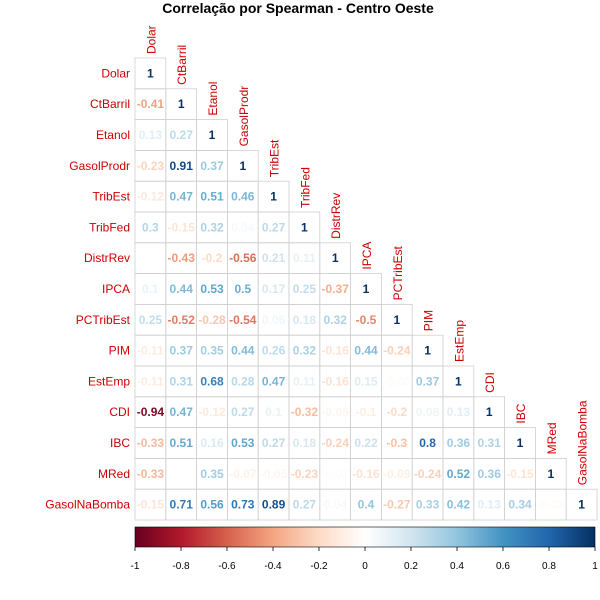 The height and width of the screenshot is (600, 600). I want to click on column-label: GasolNaBomba, so click(583, 442).